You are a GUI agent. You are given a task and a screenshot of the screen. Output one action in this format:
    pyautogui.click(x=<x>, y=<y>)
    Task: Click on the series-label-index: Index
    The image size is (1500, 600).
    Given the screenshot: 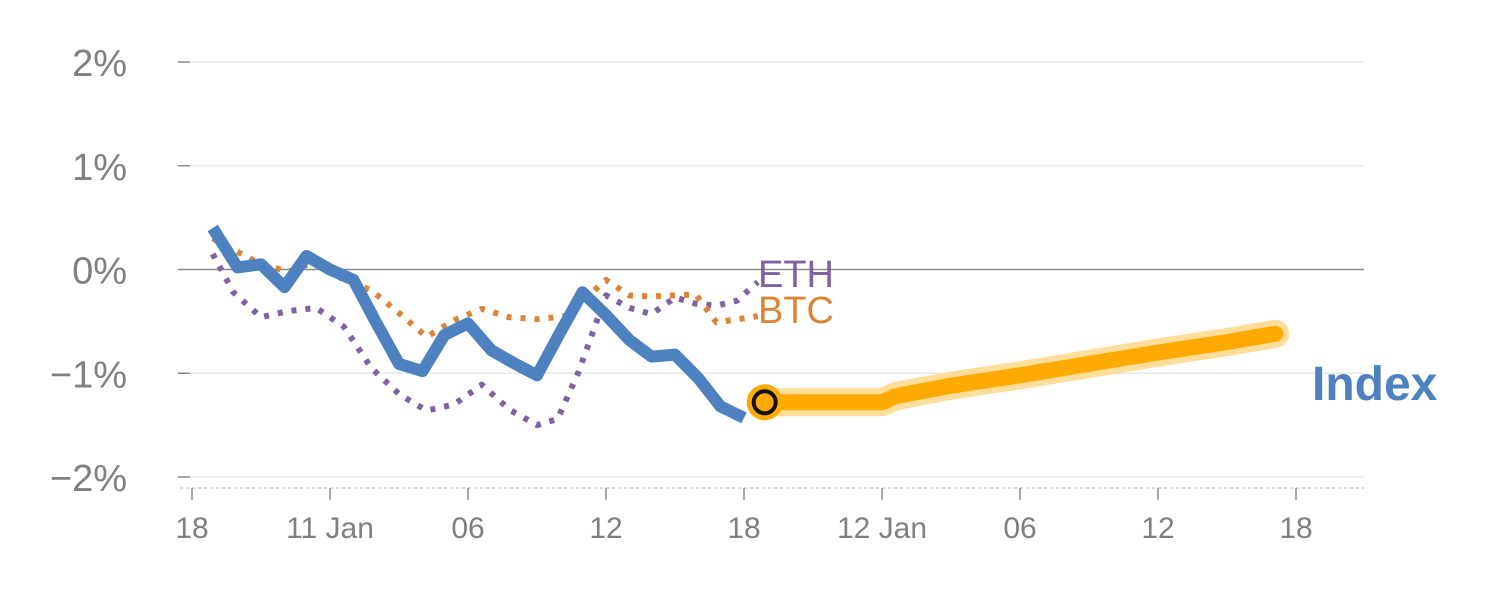 What is the action you would take?
    pyautogui.click(x=1375, y=384)
    